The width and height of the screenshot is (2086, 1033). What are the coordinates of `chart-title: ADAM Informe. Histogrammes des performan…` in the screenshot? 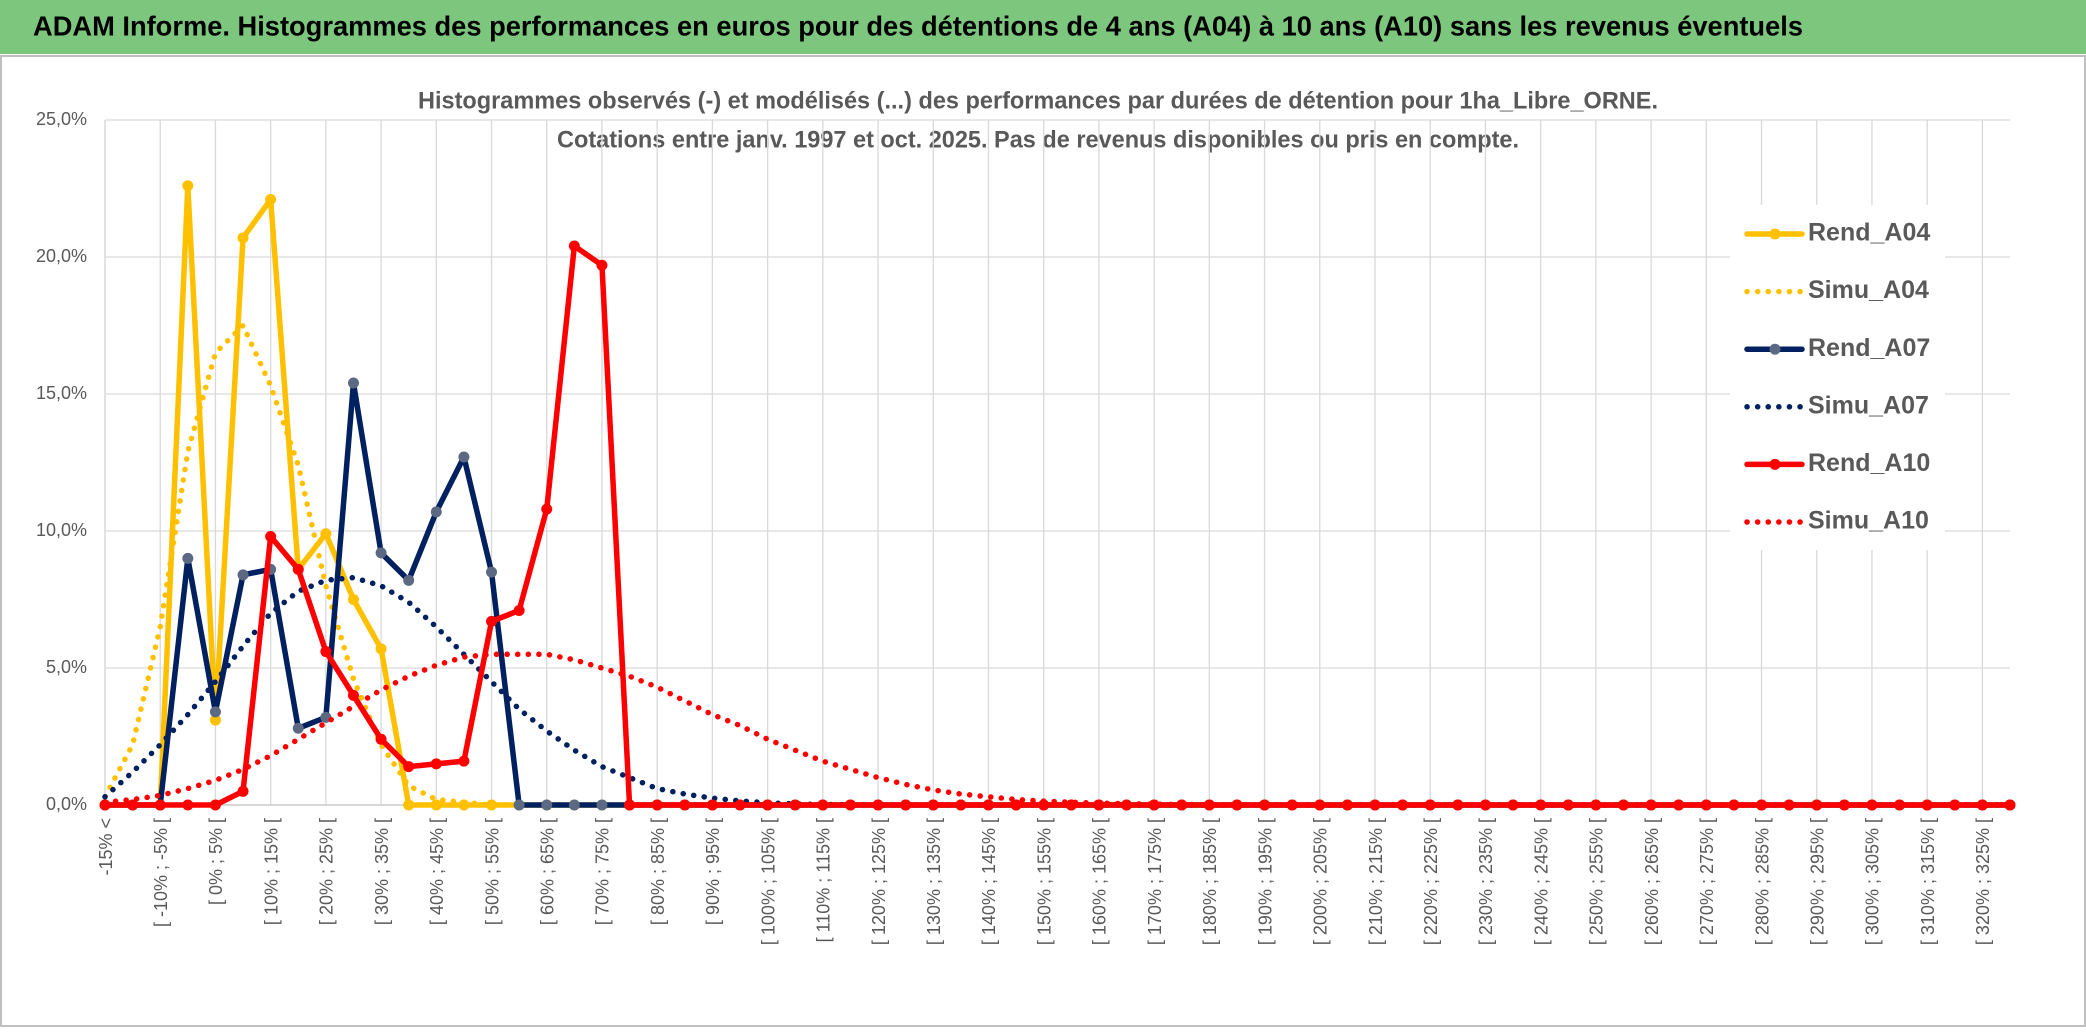 It's located at (918, 25).